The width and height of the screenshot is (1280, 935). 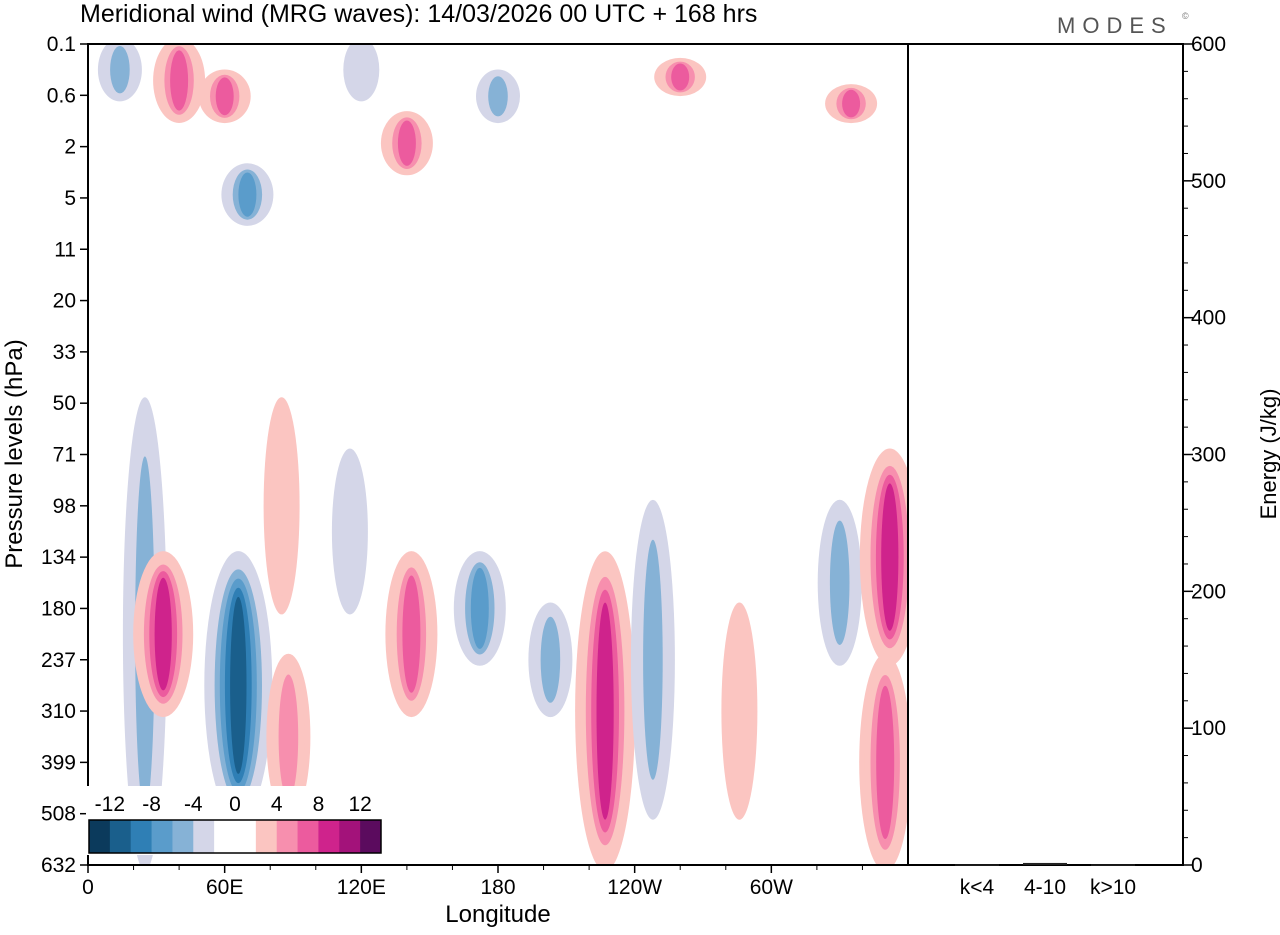 I want to click on y-tick-label: 0.6, so click(x=61, y=95).